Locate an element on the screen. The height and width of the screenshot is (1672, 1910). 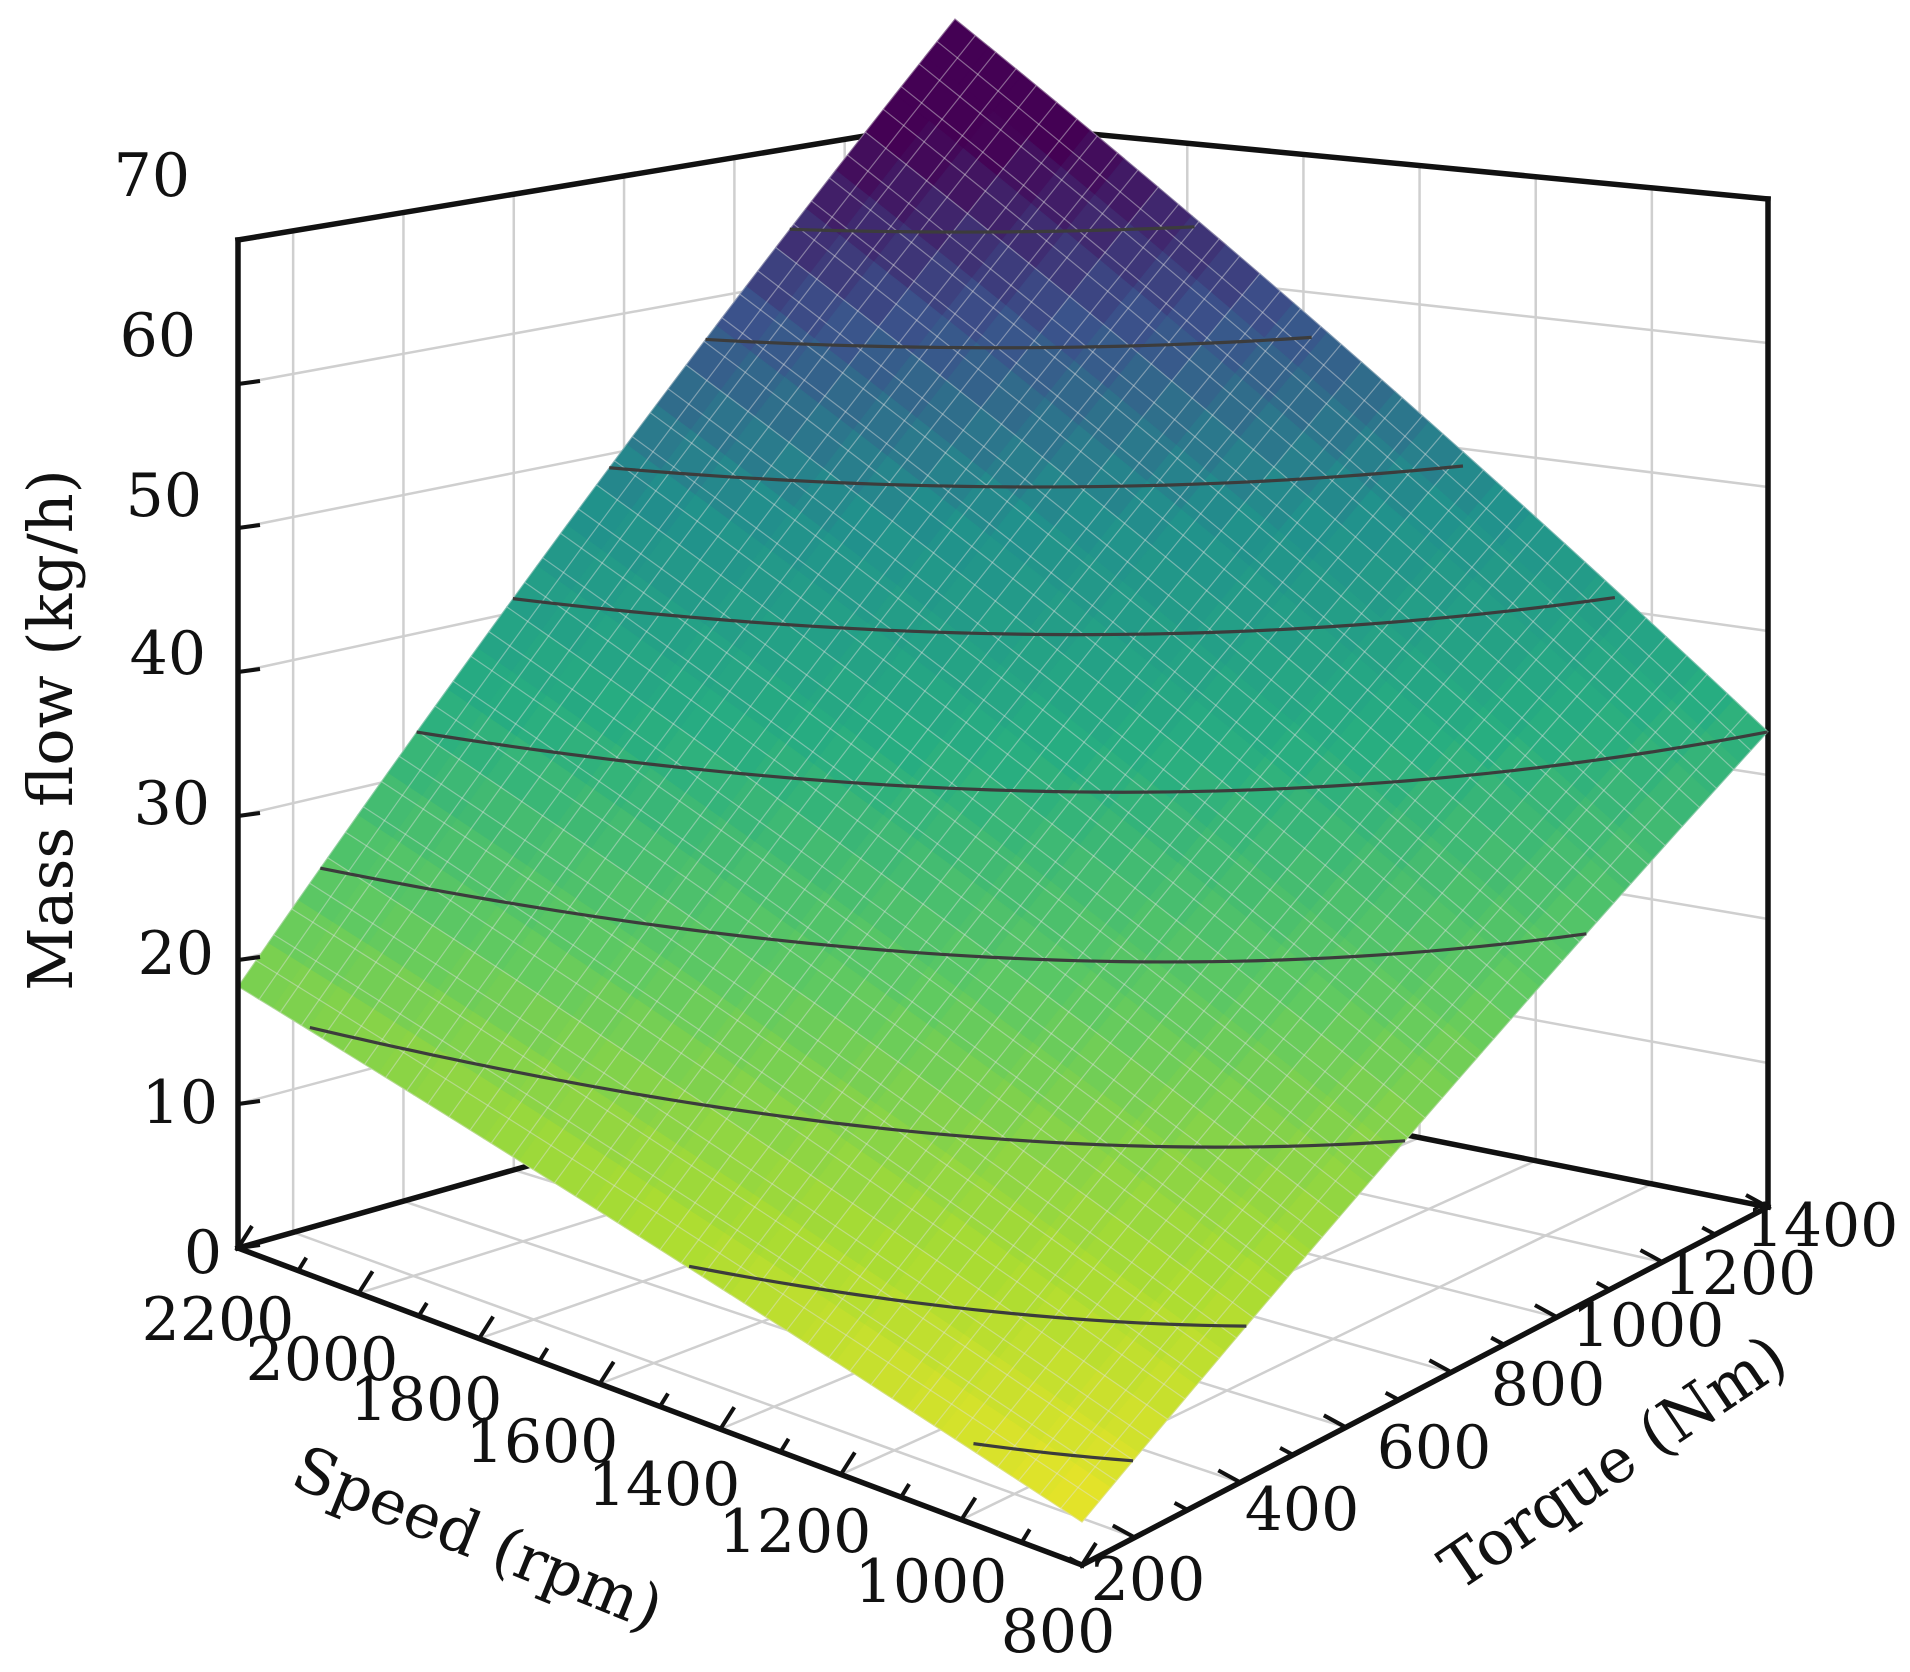
front-axis-line is located at coordinates (1425, 1386).